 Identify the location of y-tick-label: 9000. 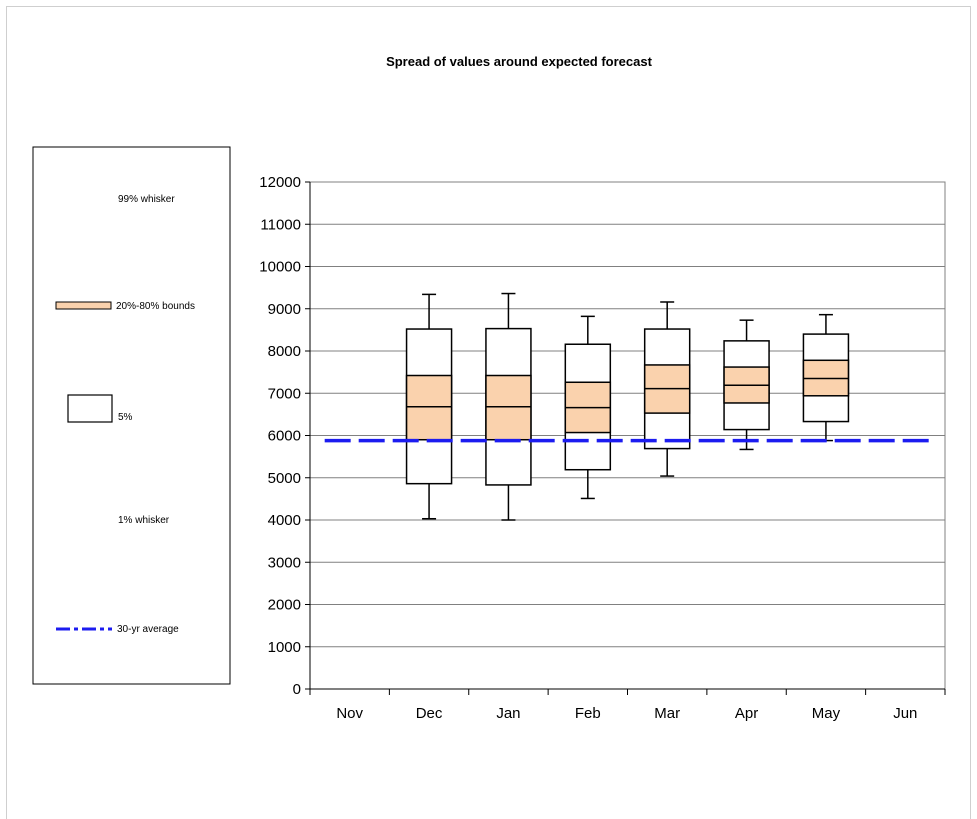
(284, 309).